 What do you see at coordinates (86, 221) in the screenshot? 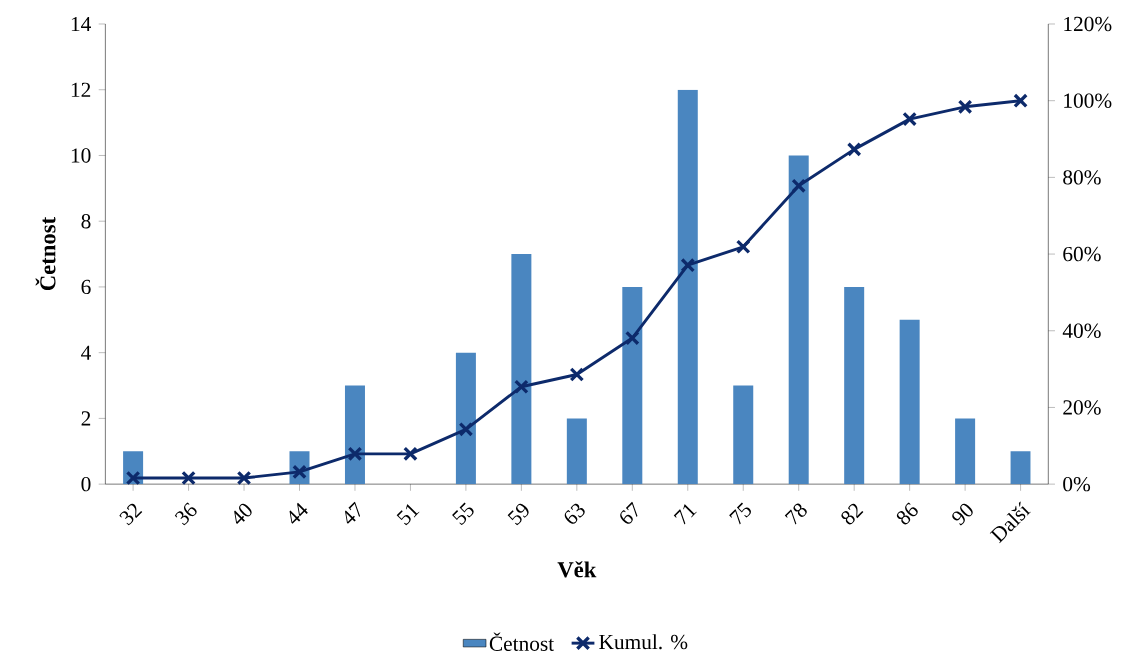
I see `y-tick-label: 8` at bounding box center [86, 221].